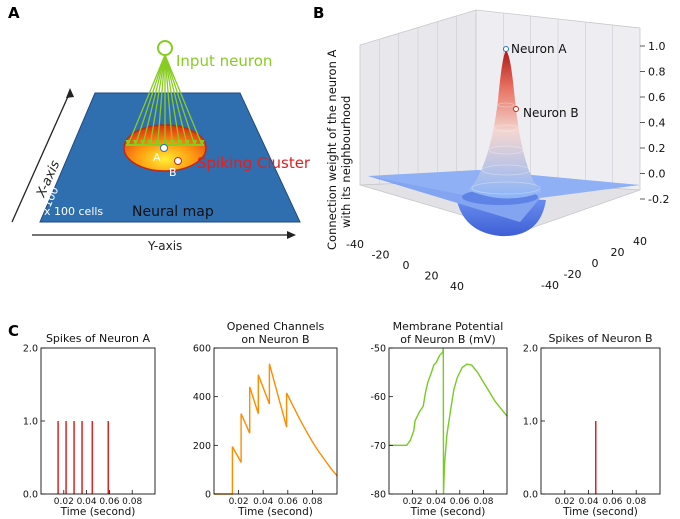 The image size is (680, 519). I want to click on x-tick-label: 0, so click(406, 265).